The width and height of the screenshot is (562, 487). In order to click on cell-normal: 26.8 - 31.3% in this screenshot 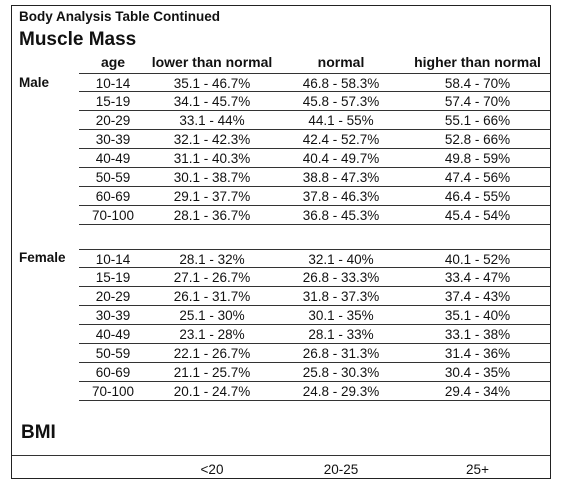, I will do `click(341, 353)`.